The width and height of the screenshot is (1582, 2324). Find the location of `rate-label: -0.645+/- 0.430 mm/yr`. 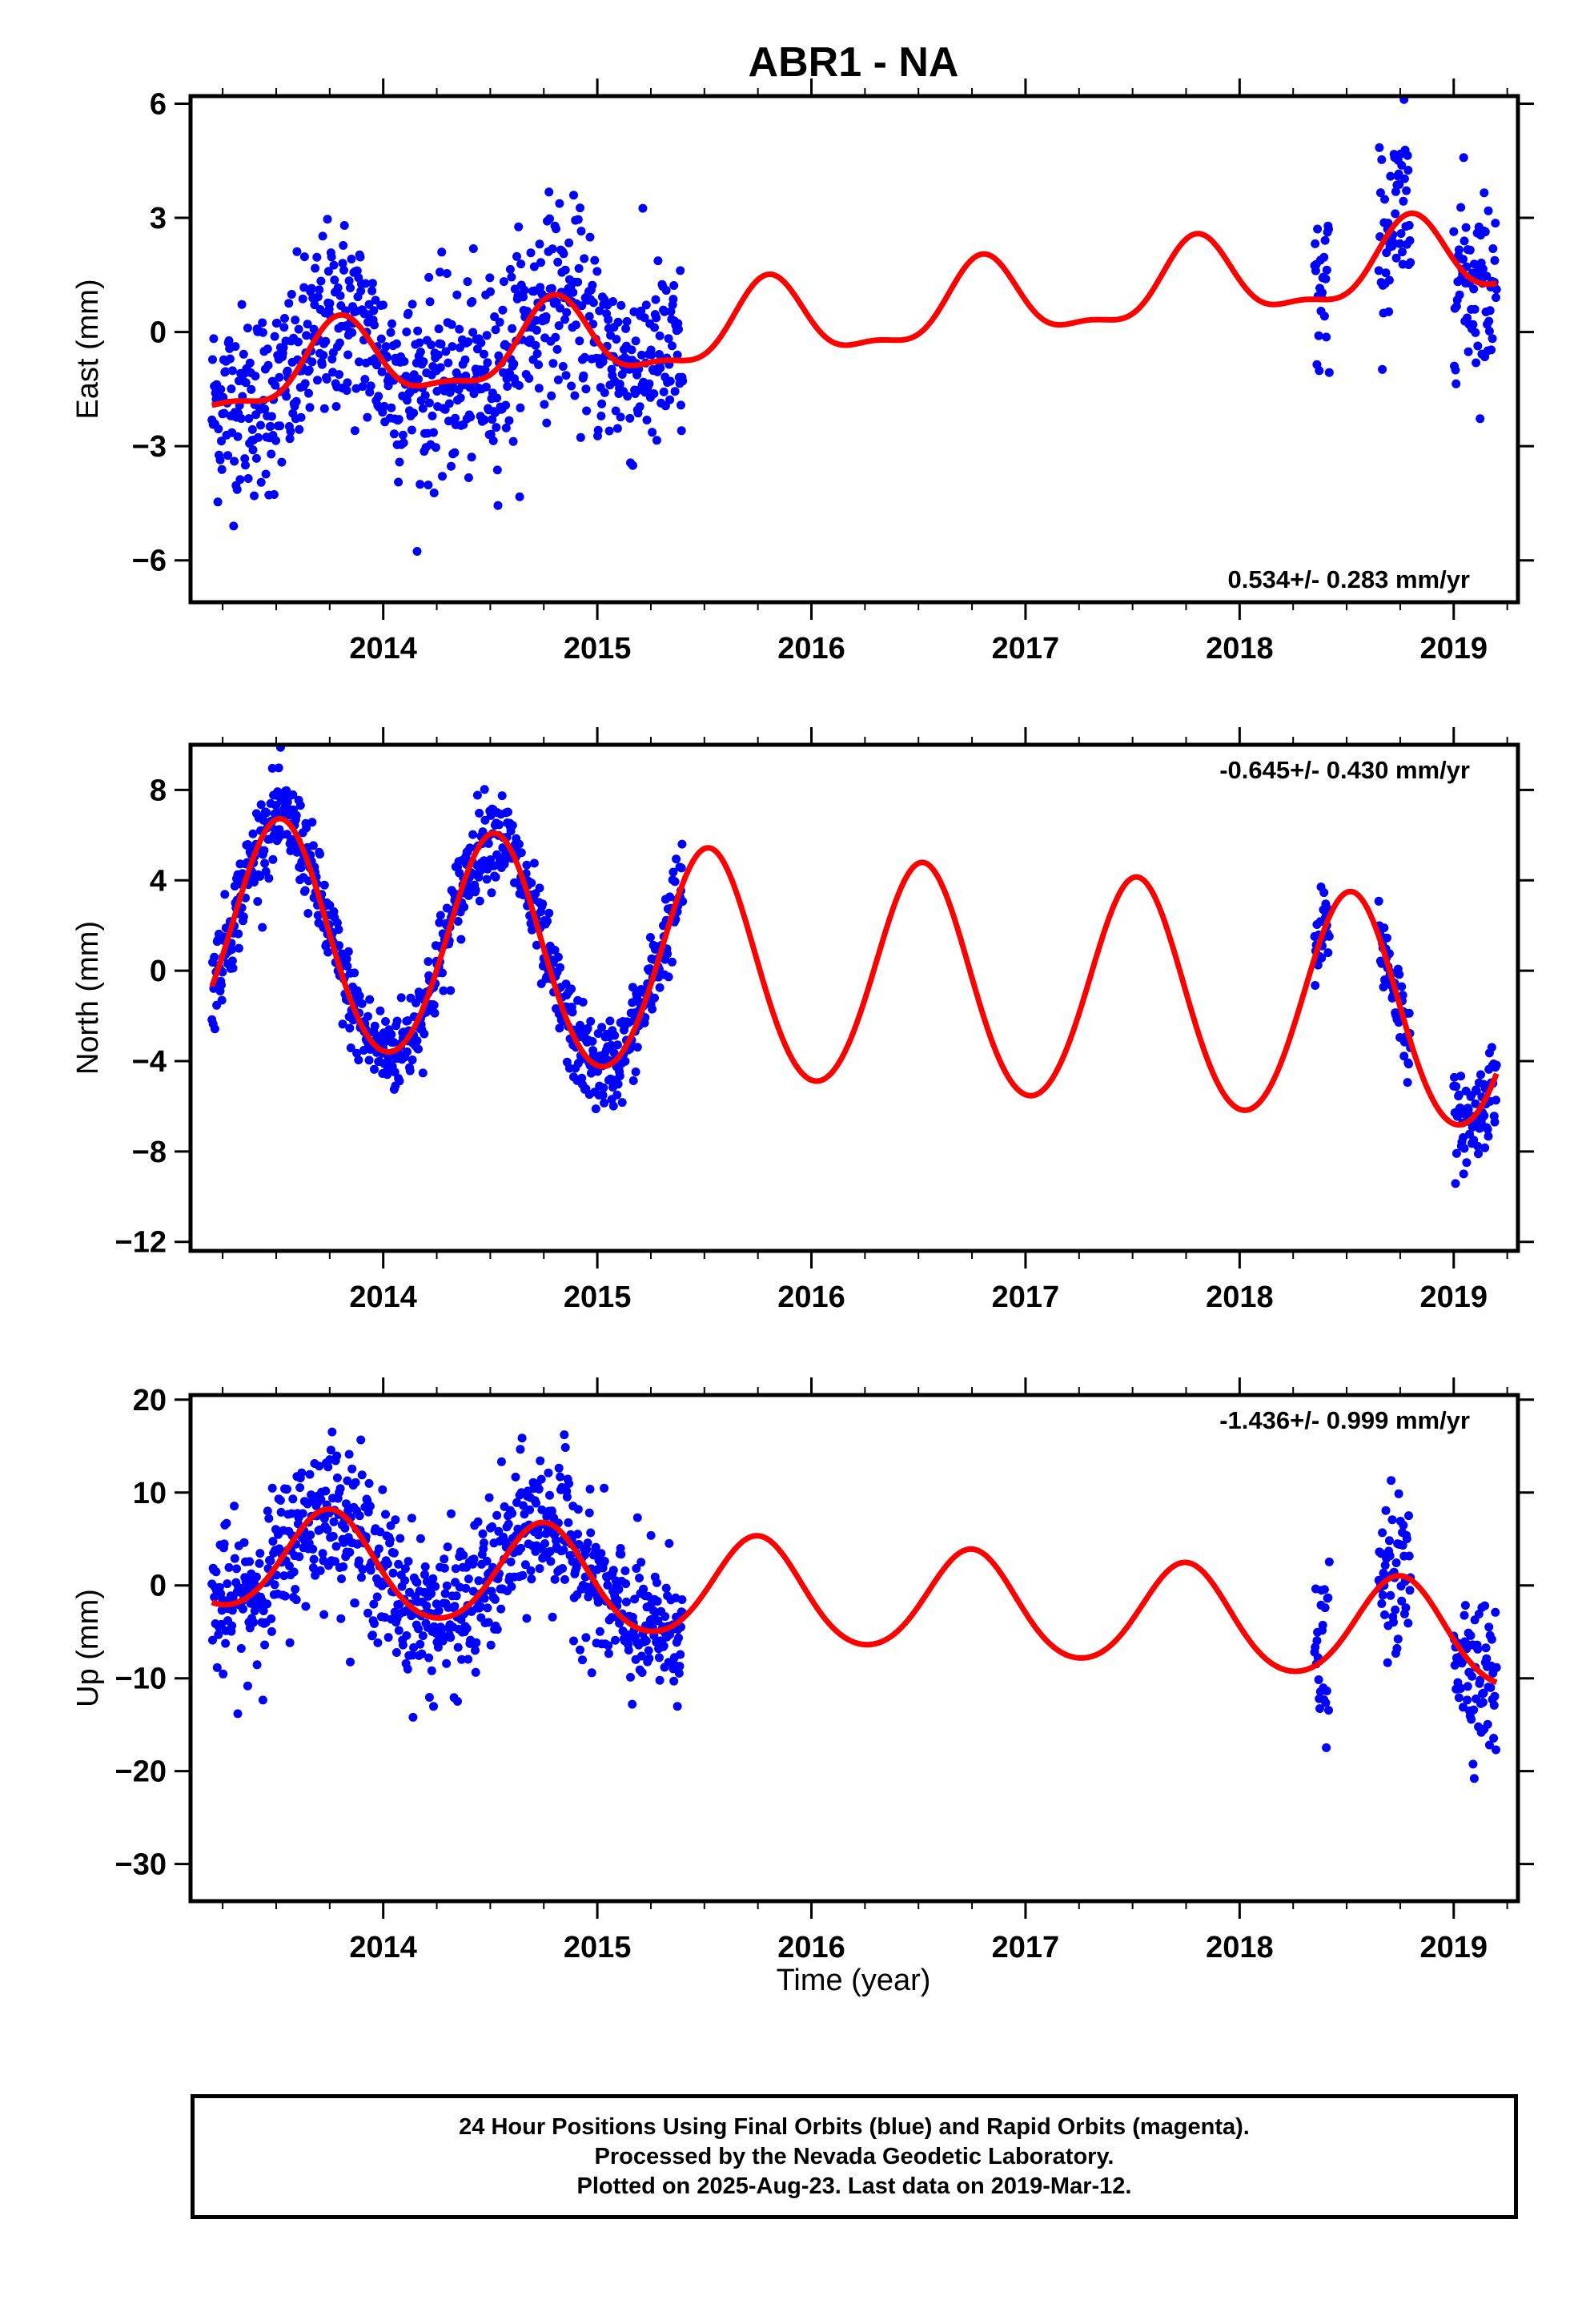

rate-label: -0.645+/- 0.430 mm/yr is located at coordinates (1344, 770).